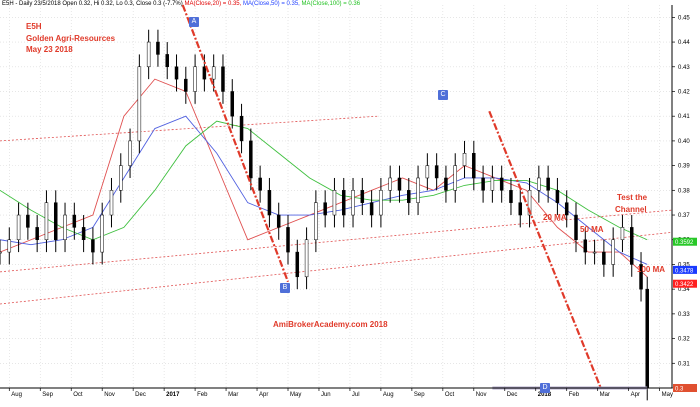 Image resolution: width=700 pixels, height=407 pixels. What do you see at coordinates (592, 229) in the screenshot?
I see `ma50-annotation: 50 MA` at bounding box center [592, 229].